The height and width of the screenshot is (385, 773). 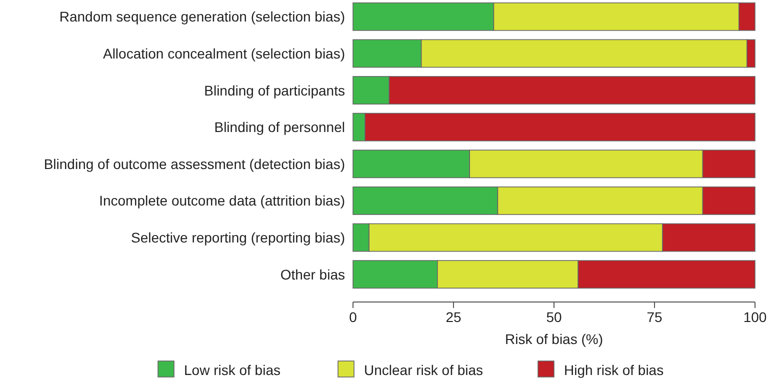 What do you see at coordinates (279, 127) in the screenshot?
I see `y-tick-label: Blinding of personnel` at bounding box center [279, 127].